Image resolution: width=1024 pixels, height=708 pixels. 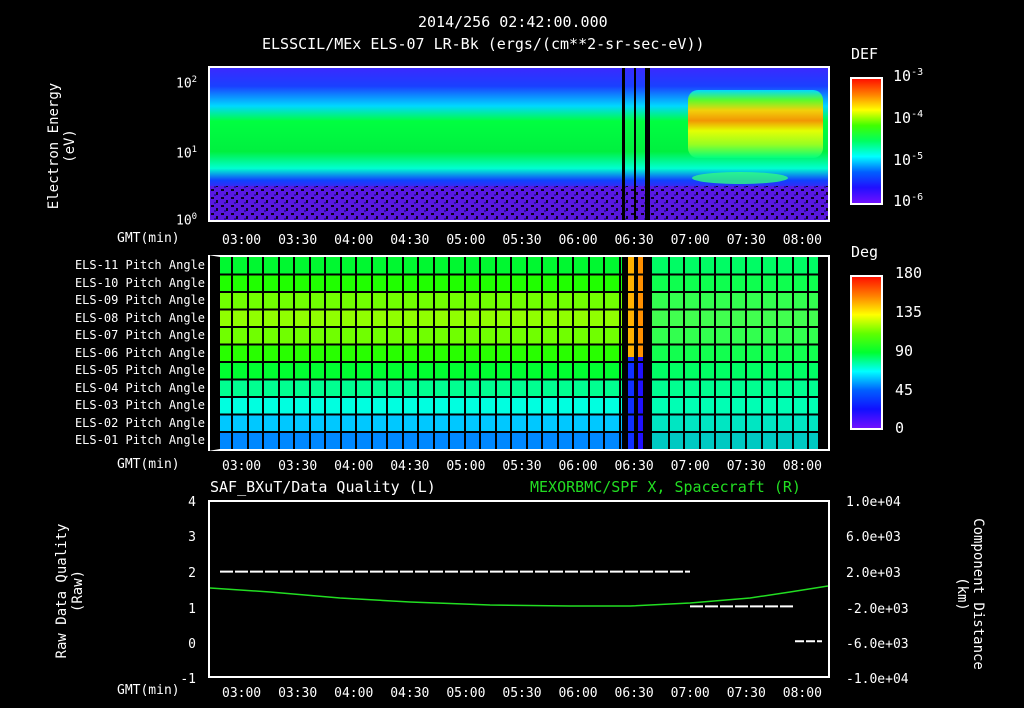 What do you see at coordinates (908, 201) in the screenshot?
I see `colorbar-def-tick-3: 10-6` at bounding box center [908, 201].